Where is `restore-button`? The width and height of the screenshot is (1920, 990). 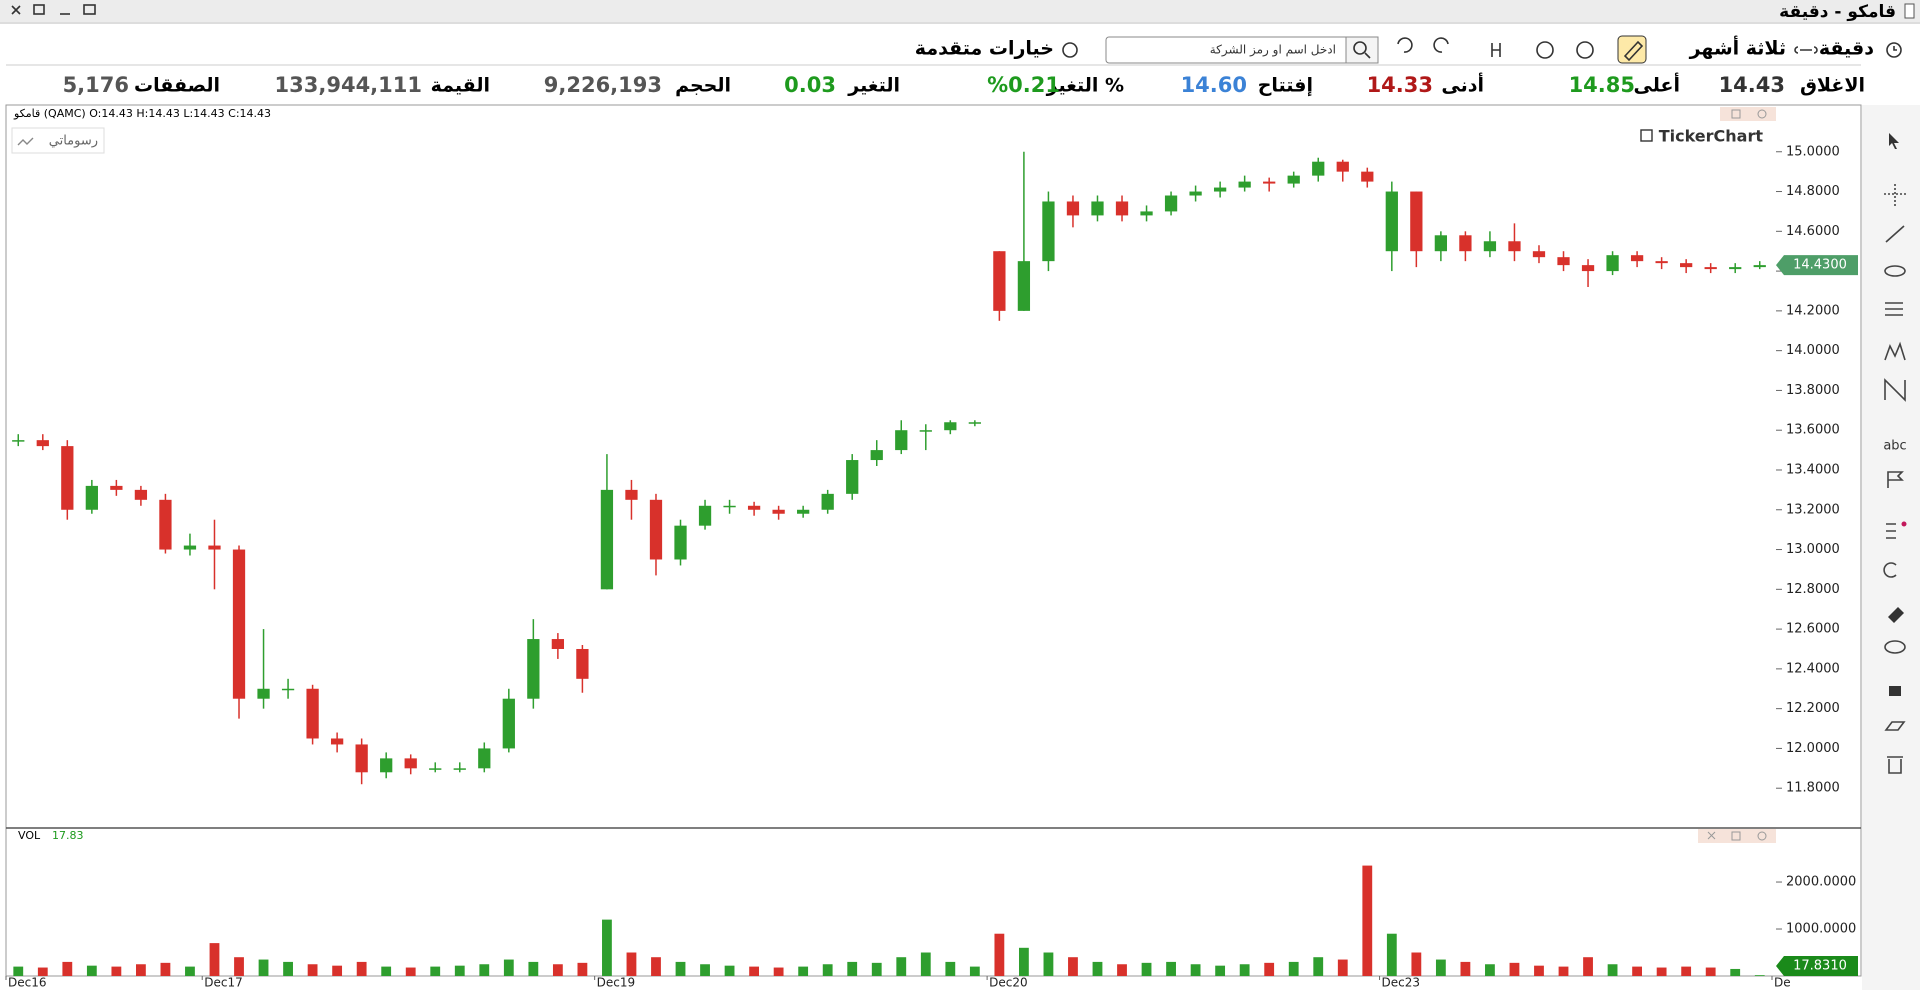 restore-button is located at coordinates (39, 9).